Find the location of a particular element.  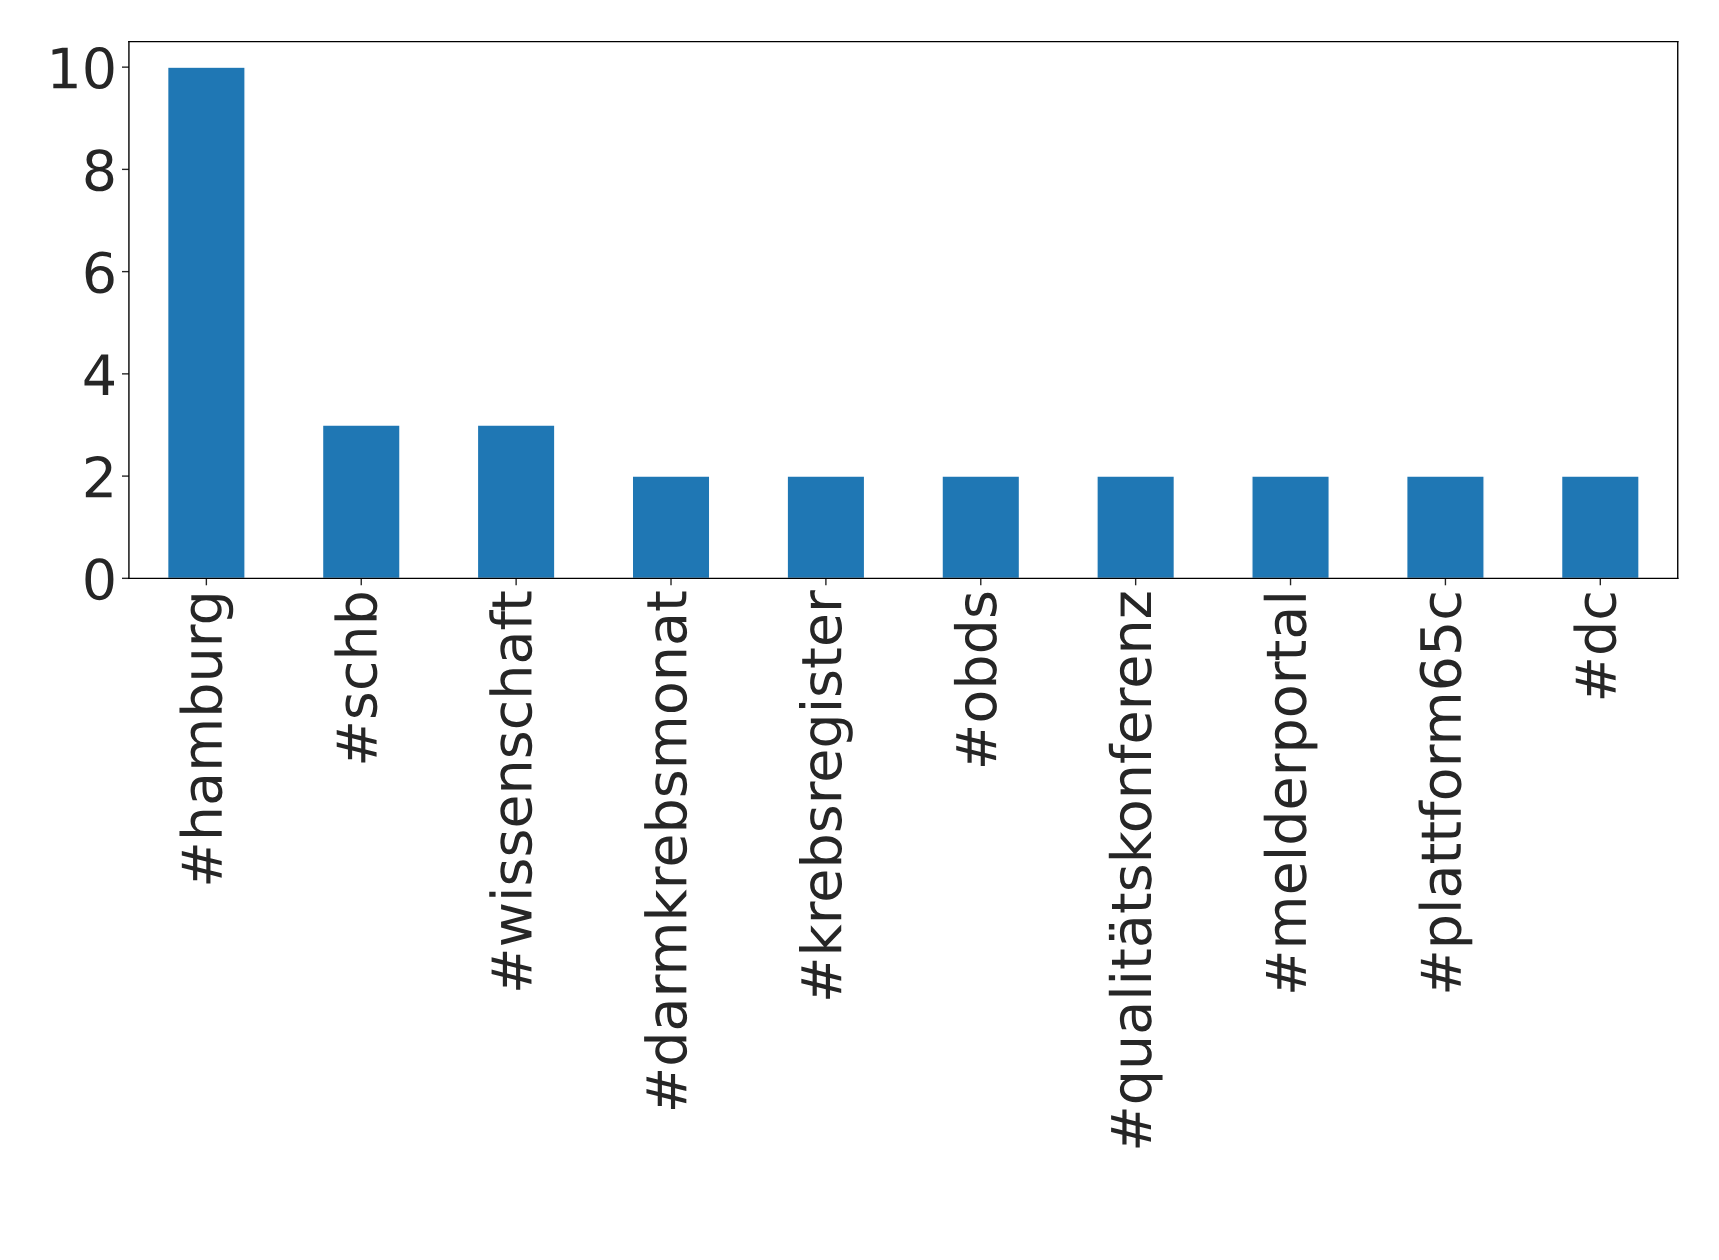

x-tick-label: #hamburg is located at coordinates (206, 739).